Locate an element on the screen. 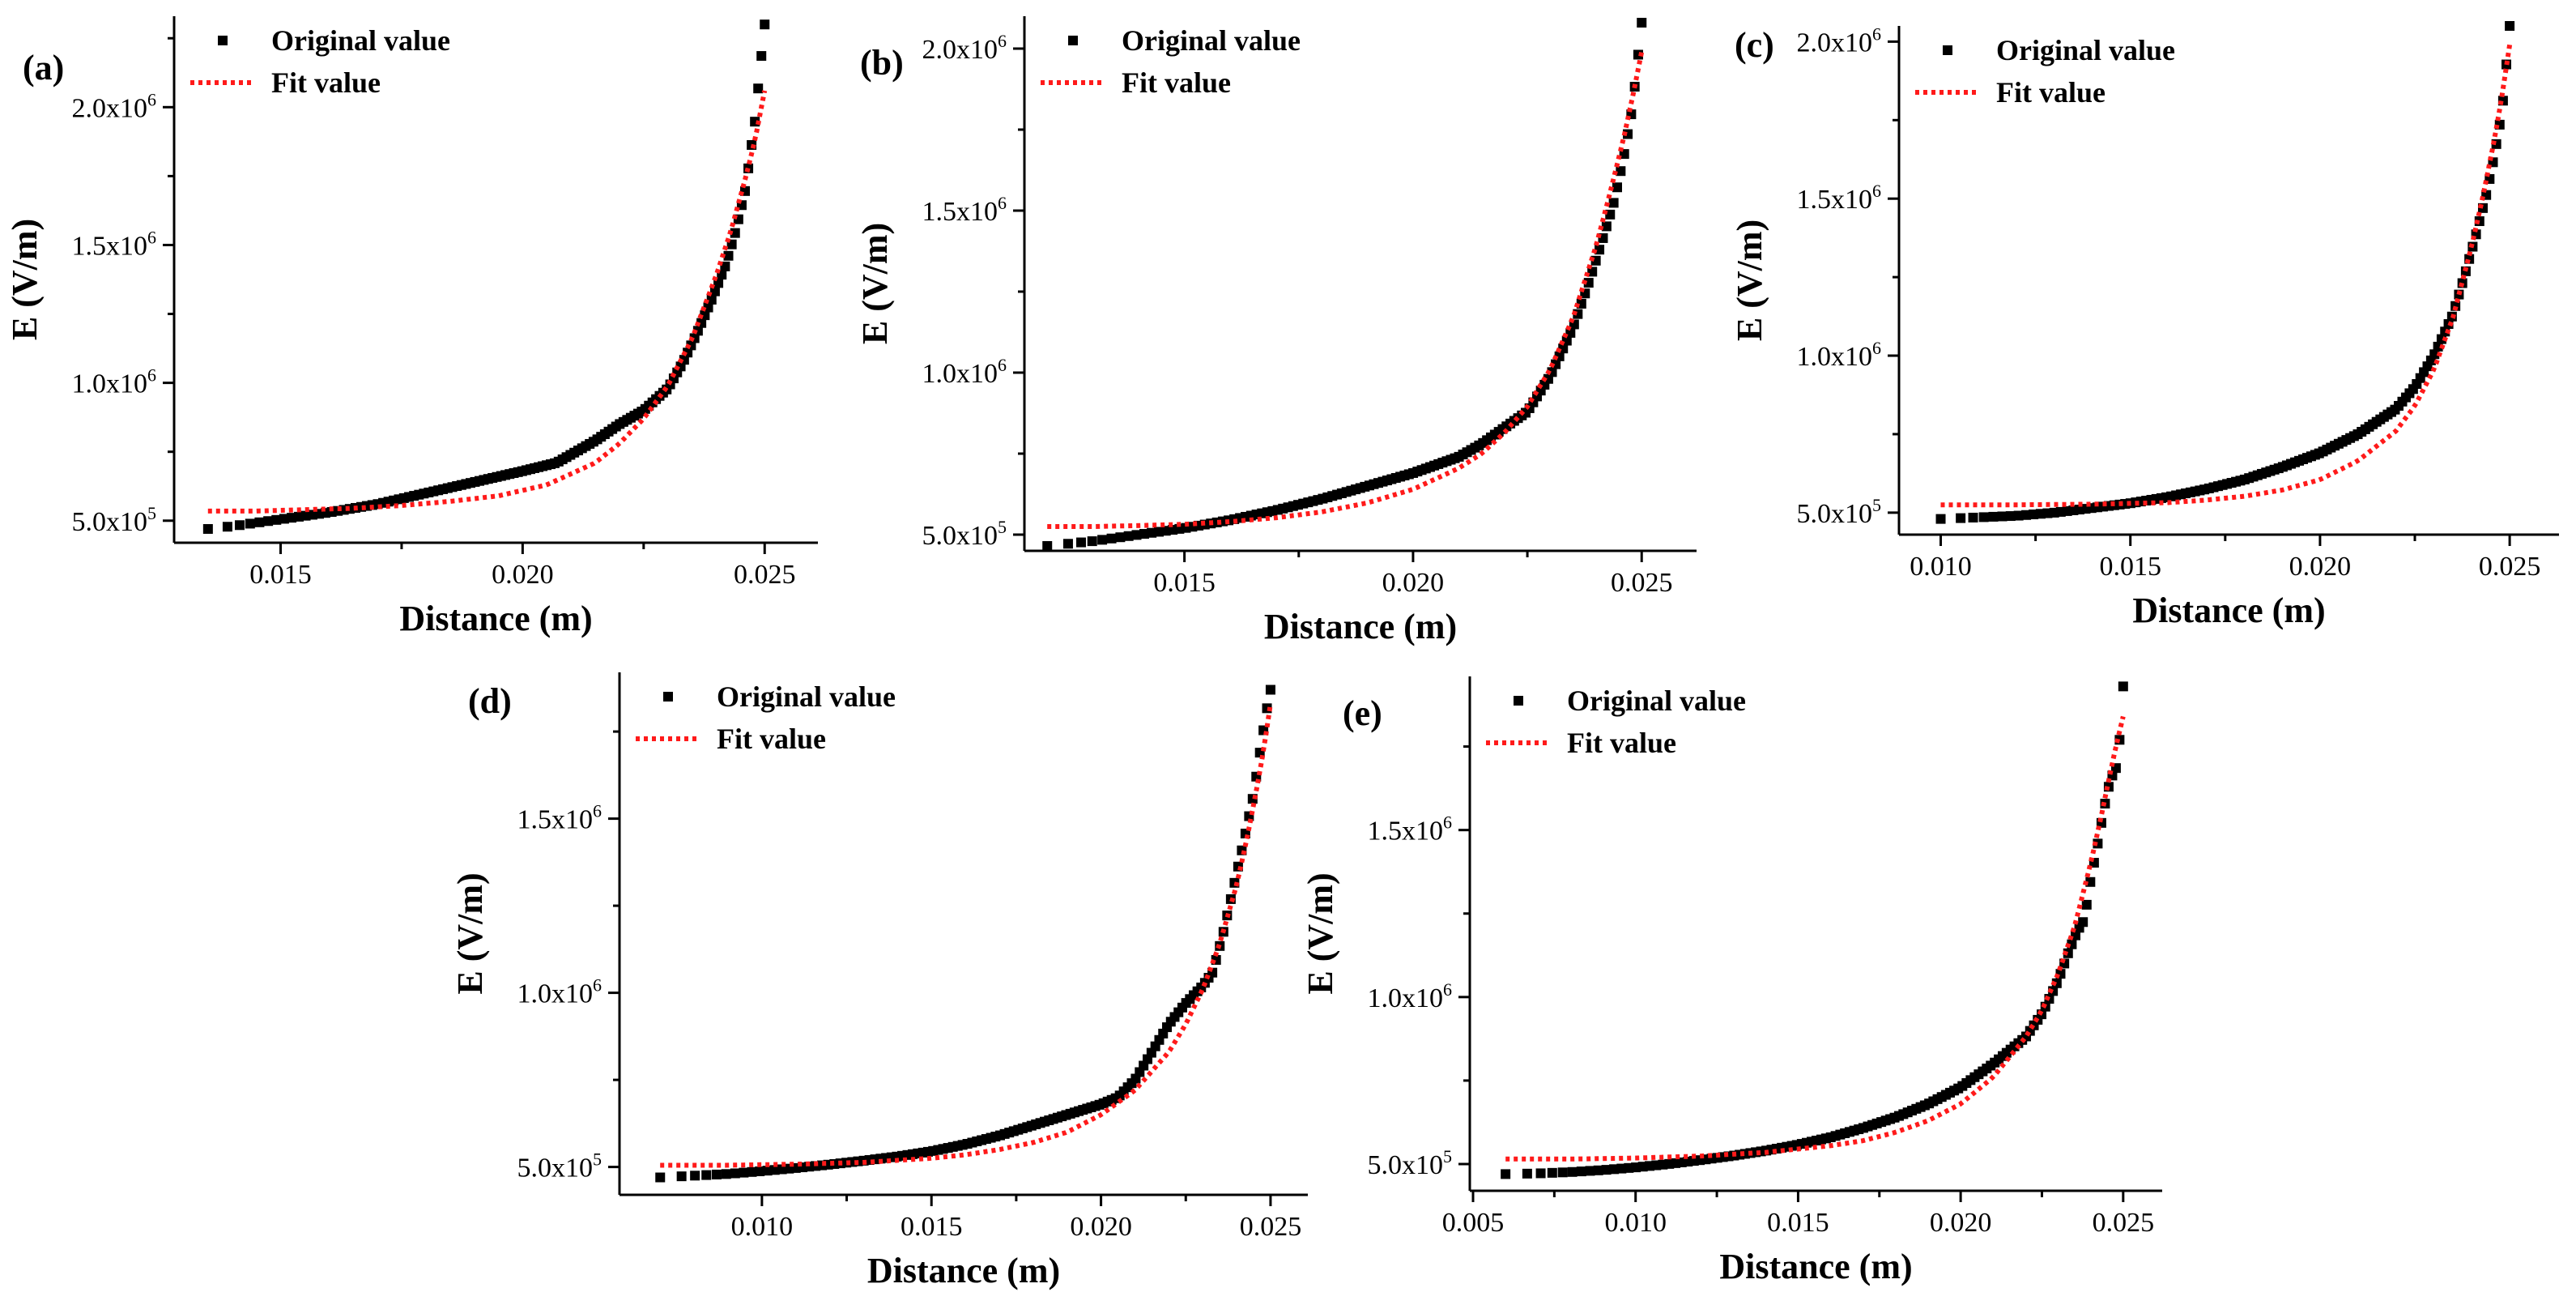 The width and height of the screenshot is (2576, 1305). original-value-series is located at coordinates (1344, 284).